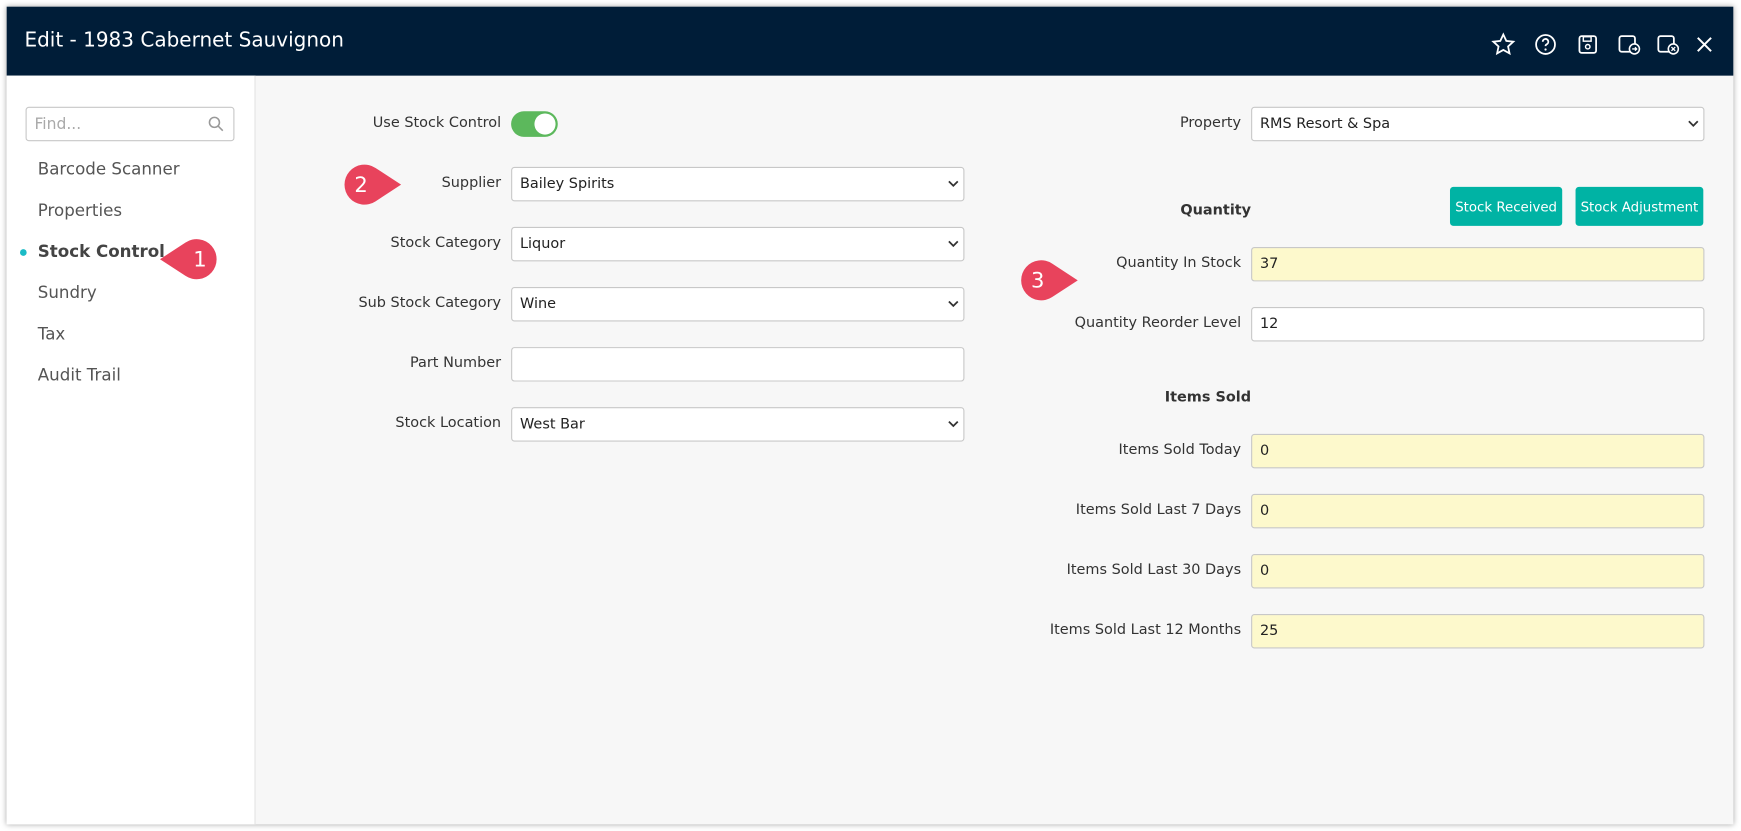  What do you see at coordinates (1478, 264) in the screenshot?
I see `input-field: 37` at bounding box center [1478, 264].